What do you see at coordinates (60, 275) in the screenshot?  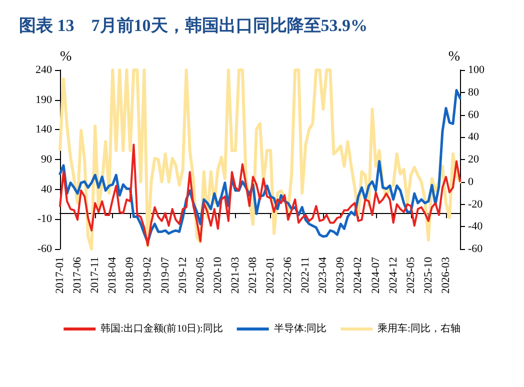 I see `x-tick-label: 2017-01` at bounding box center [60, 275].